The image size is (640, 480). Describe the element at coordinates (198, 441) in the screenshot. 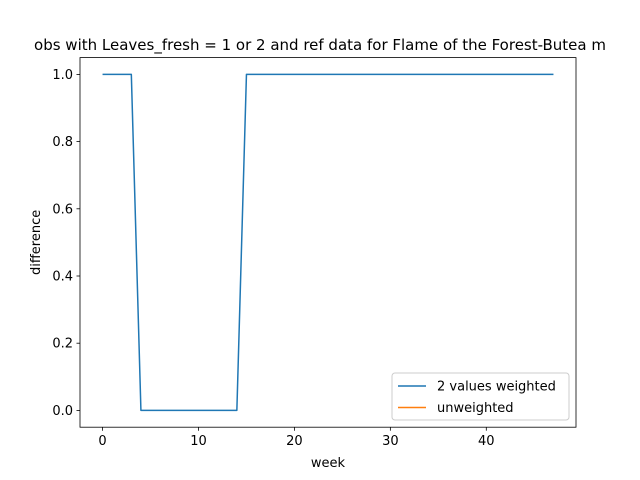

I see `x-tick-label: 10` at that location.